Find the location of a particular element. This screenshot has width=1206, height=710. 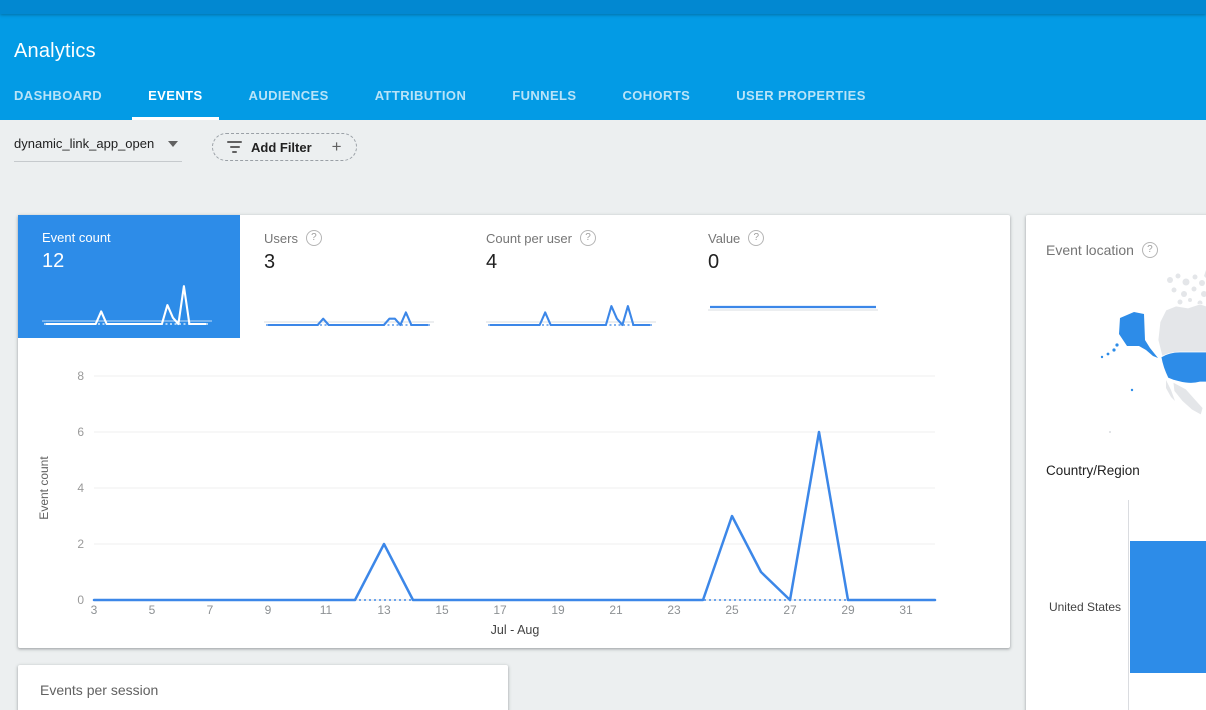

svg-text: 7 is located at coordinates (210, 610).